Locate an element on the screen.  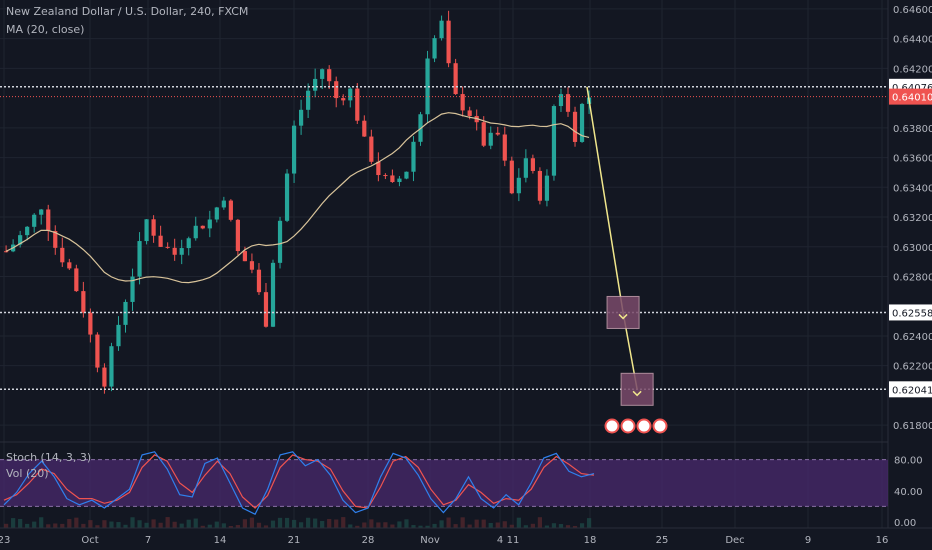
level-price-tag is located at coordinates (910, 312).